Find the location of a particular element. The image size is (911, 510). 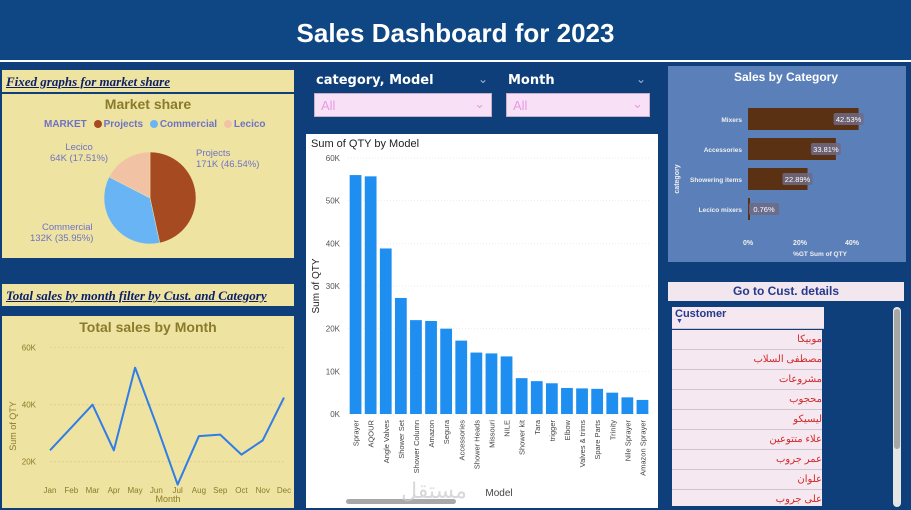

bar-segura is located at coordinates (446, 371).